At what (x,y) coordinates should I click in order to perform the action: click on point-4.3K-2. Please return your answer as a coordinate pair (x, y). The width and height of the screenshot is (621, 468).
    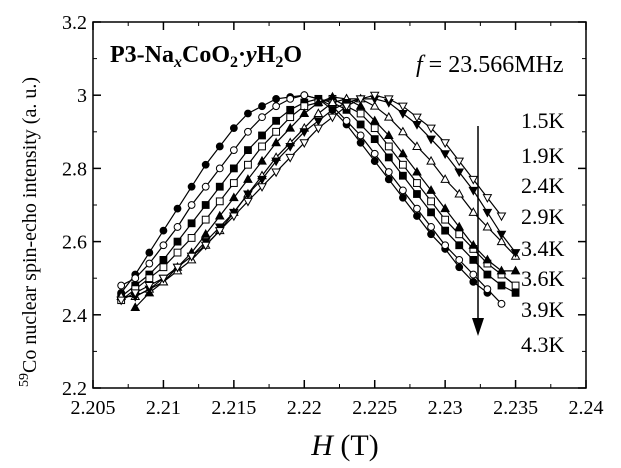
    Looking at the image, I should click on (149, 286).